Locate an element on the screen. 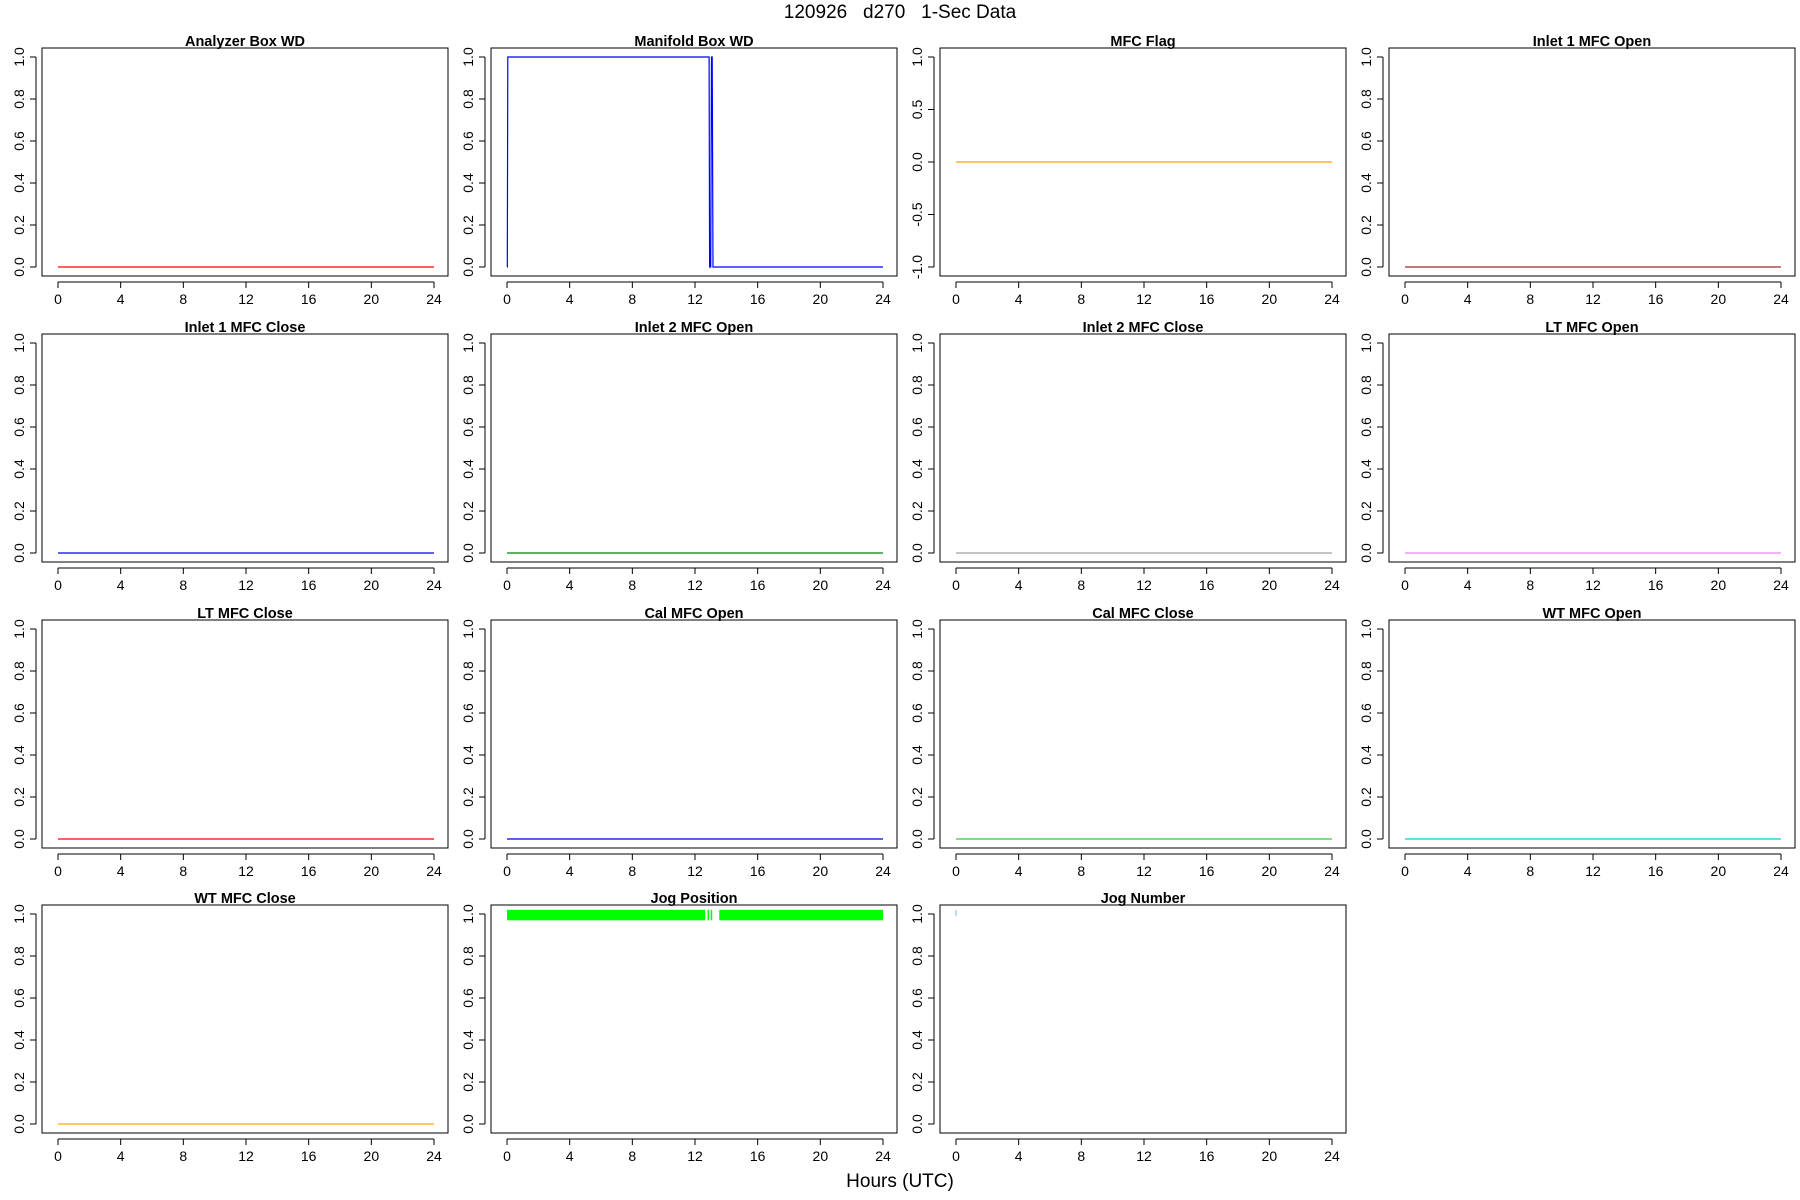 The image size is (1800, 1200). panel-title: Inlet 1 MFC Close is located at coordinates (245, 328).